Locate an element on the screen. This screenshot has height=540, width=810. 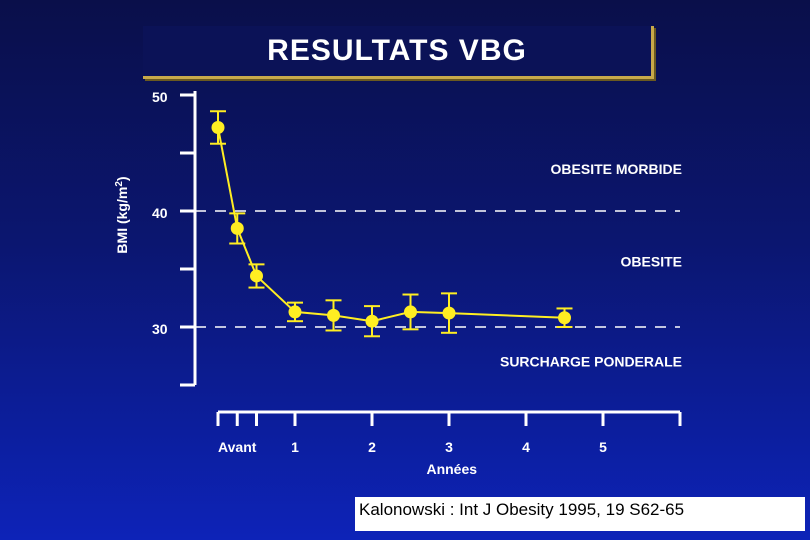
zone-label: OBESITE MORBIDE is located at coordinates (616, 169).